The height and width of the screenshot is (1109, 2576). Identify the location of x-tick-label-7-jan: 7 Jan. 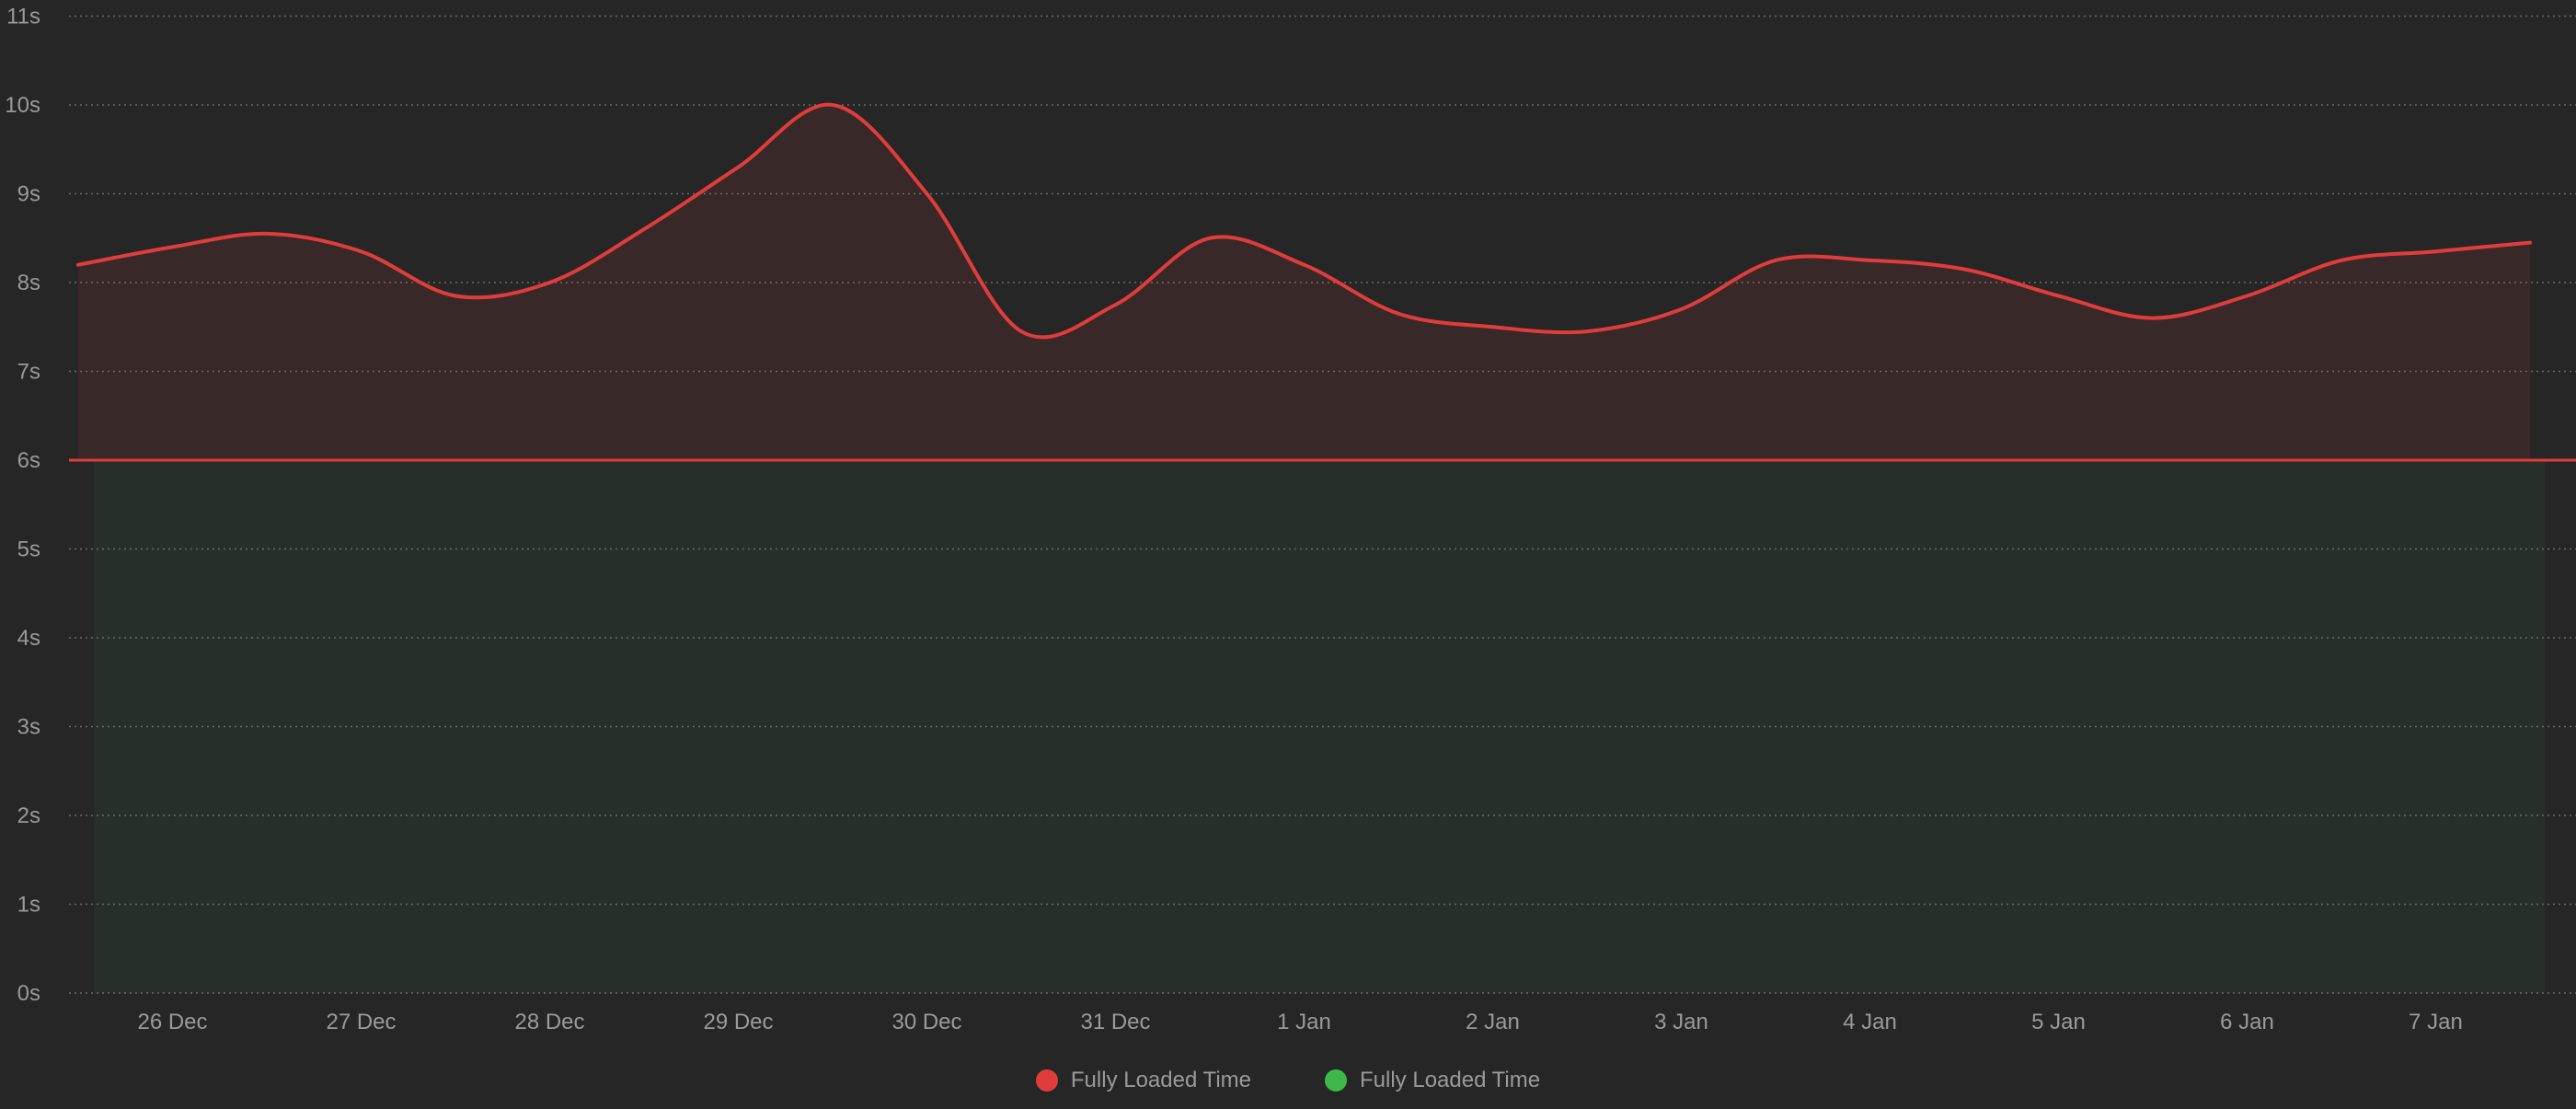
(2436, 1022).